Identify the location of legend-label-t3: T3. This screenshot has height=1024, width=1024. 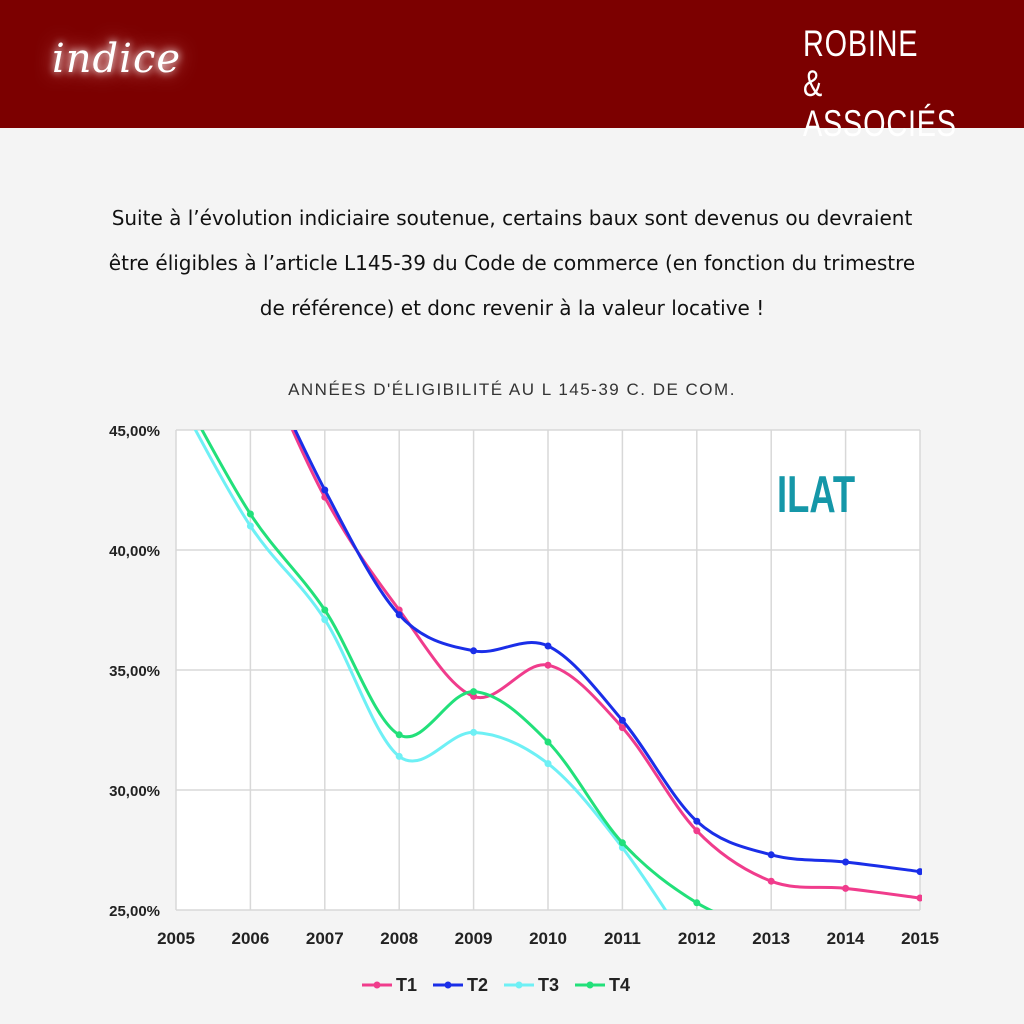
(548, 985).